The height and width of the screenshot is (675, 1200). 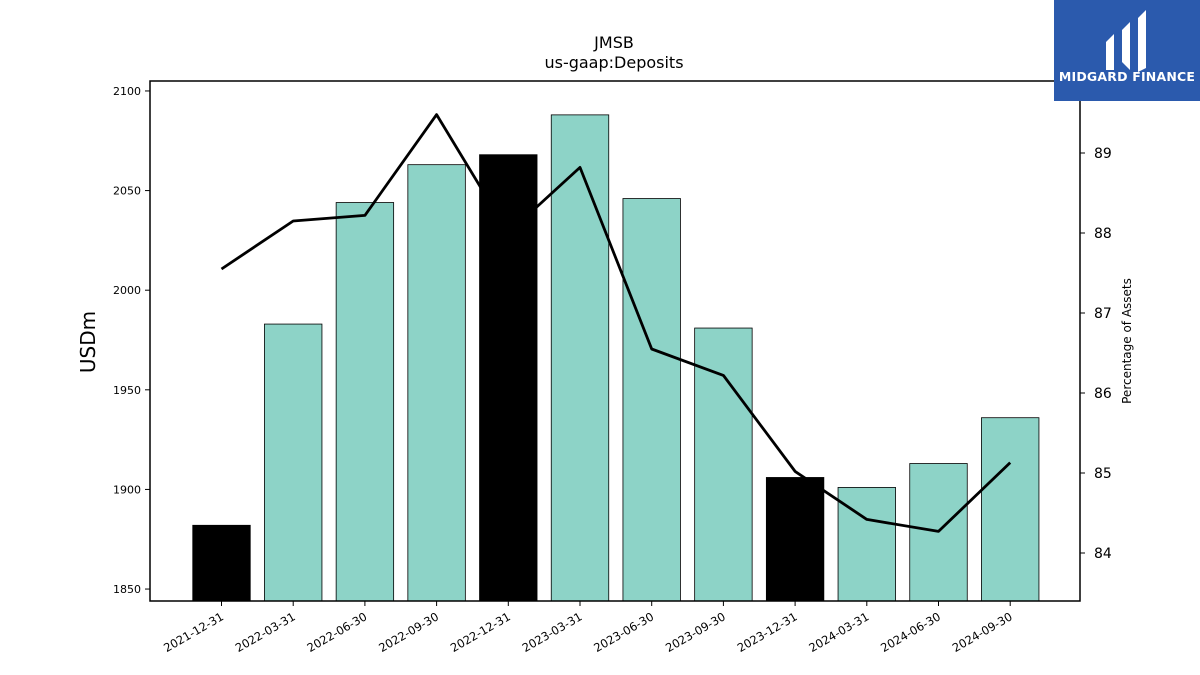 I want to click on x-tick-label-2022-12-31: 2022-12-31, so click(x=480, y=632).